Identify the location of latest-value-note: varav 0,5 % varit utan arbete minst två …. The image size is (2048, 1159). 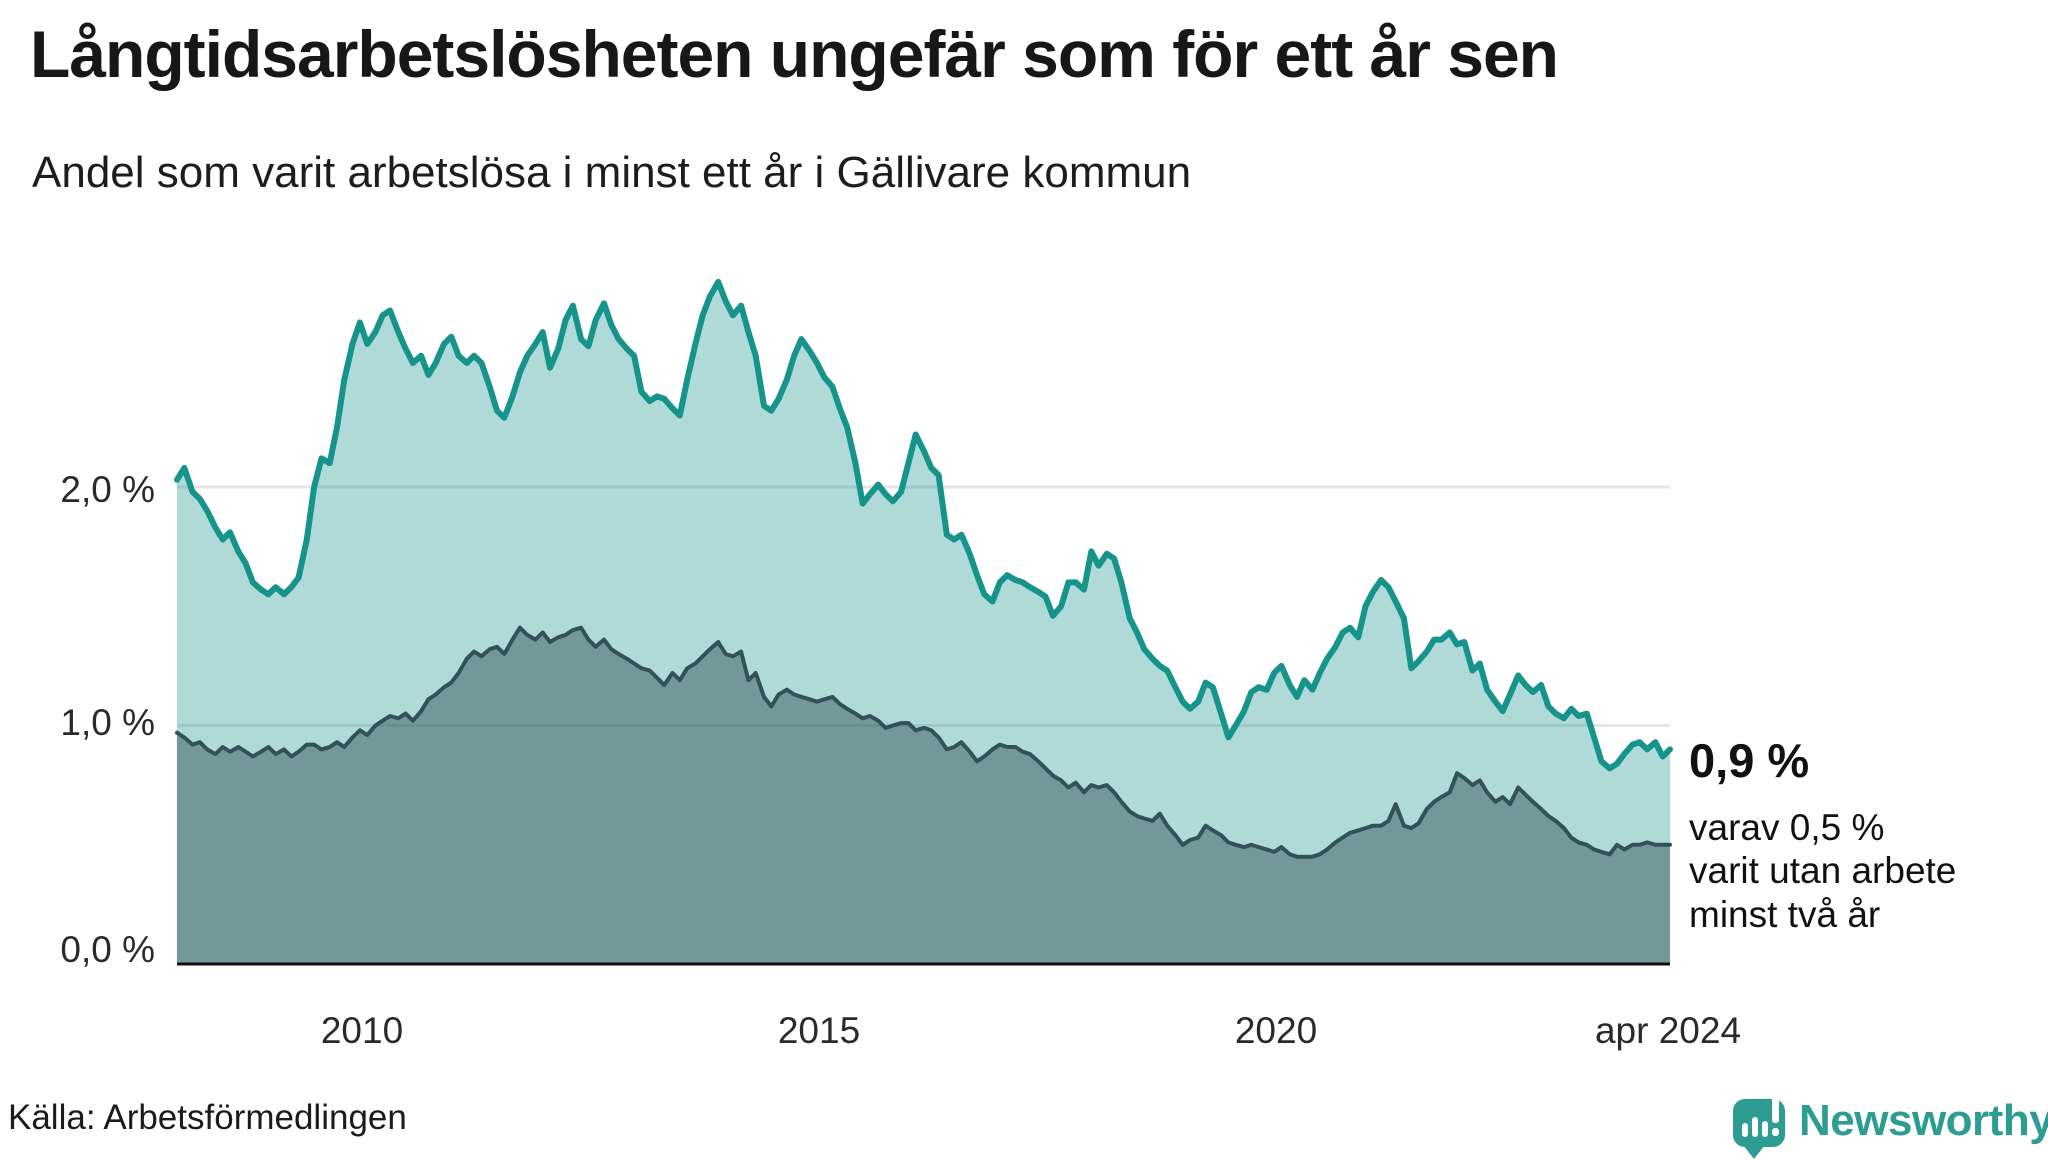
(1822, 871).